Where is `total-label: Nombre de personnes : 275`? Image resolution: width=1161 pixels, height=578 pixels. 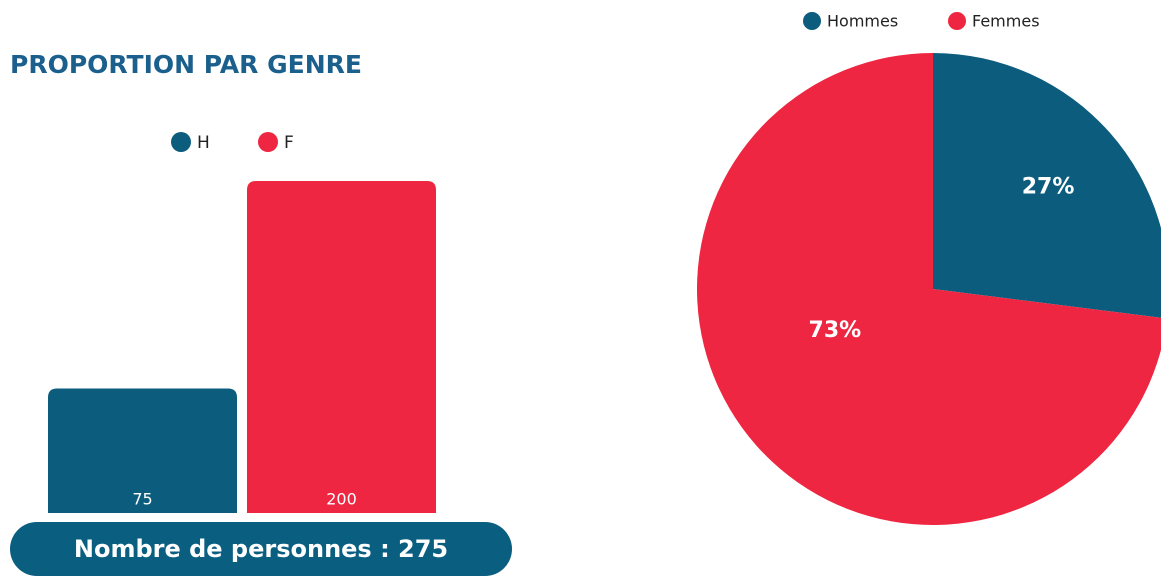
total-label: Nombre de personnes : 275 is located at coordinates (261, 549).